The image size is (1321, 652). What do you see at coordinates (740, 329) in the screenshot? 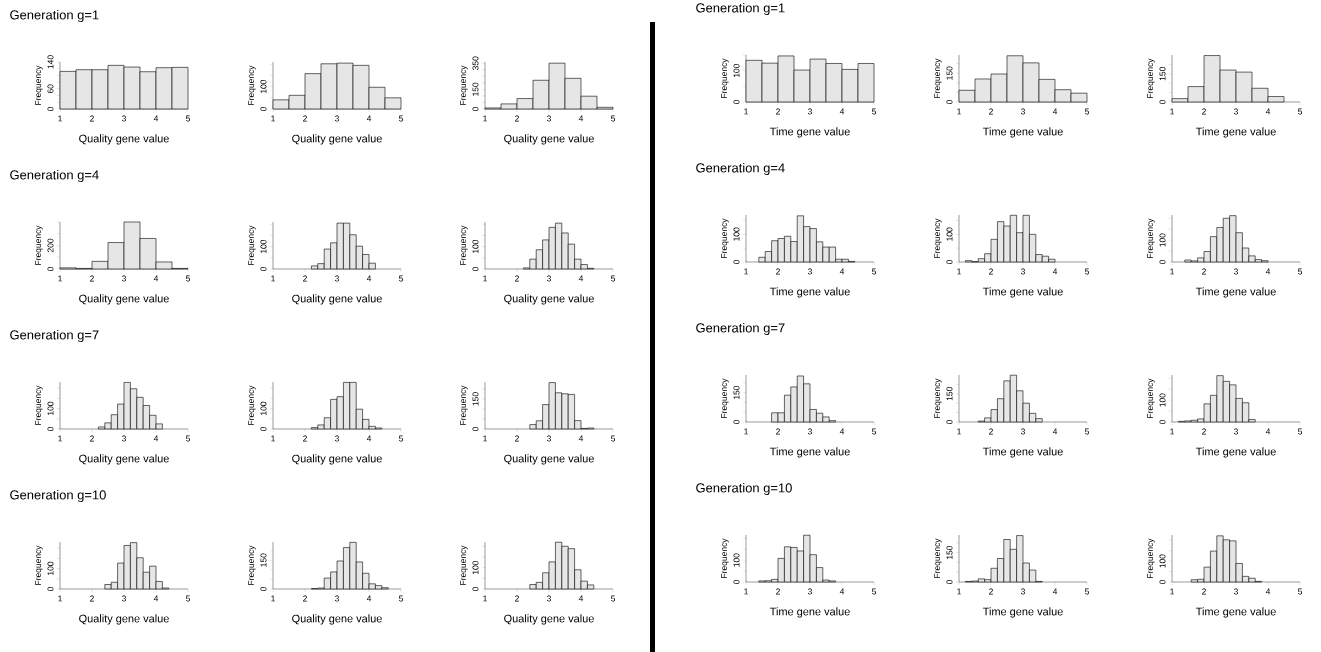
I see `chart-title: Generation g=7` at bounding box center [740, 329].